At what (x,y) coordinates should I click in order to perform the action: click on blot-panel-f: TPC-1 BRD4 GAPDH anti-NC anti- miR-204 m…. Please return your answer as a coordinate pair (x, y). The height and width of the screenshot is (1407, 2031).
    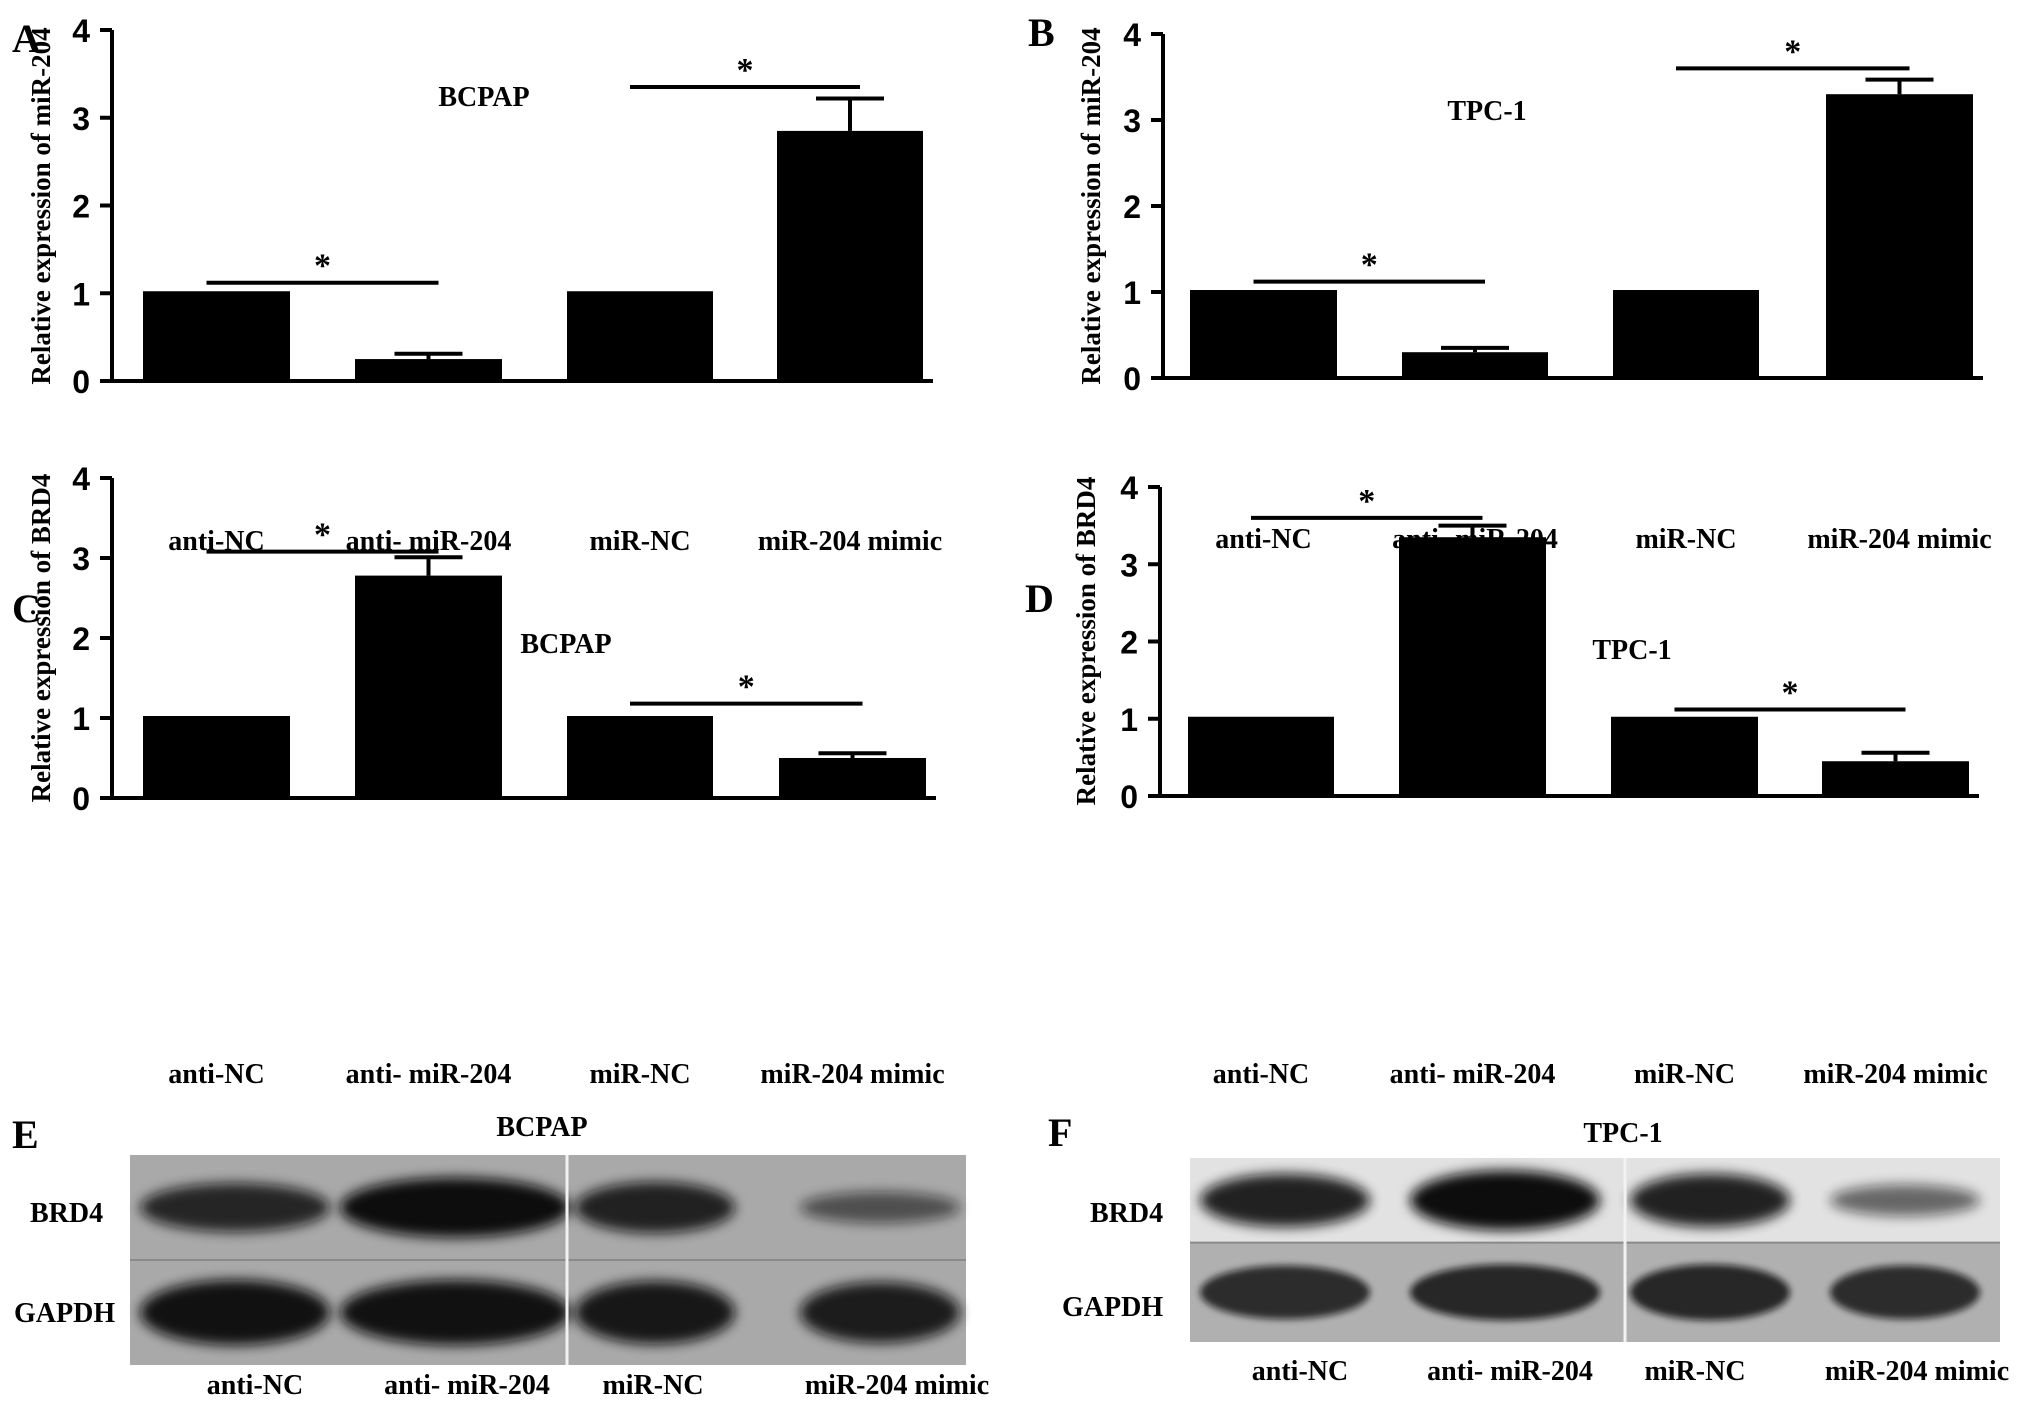
    Looking at the image, I should click on (1535, 1252).